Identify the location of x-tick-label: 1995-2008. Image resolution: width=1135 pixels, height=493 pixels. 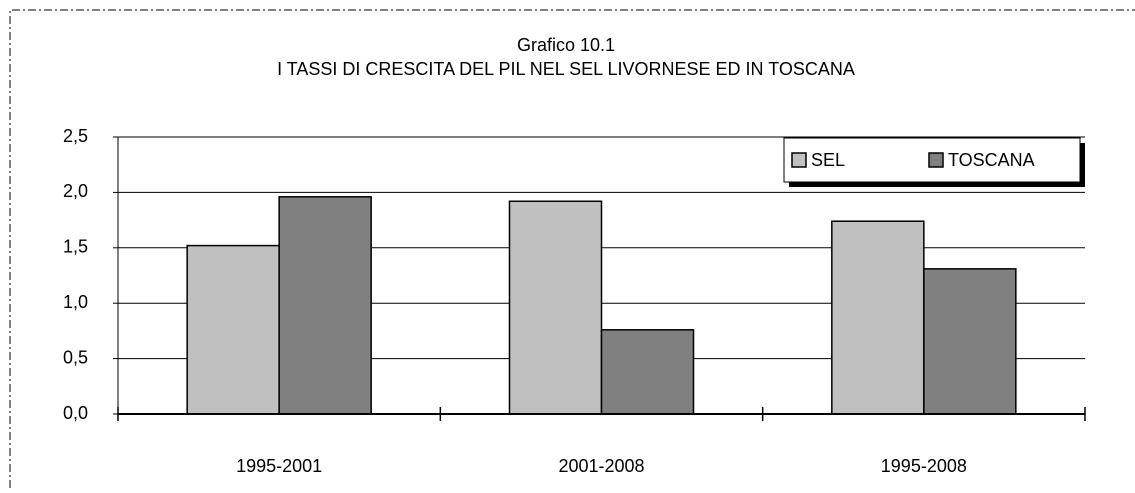
(924, 466).